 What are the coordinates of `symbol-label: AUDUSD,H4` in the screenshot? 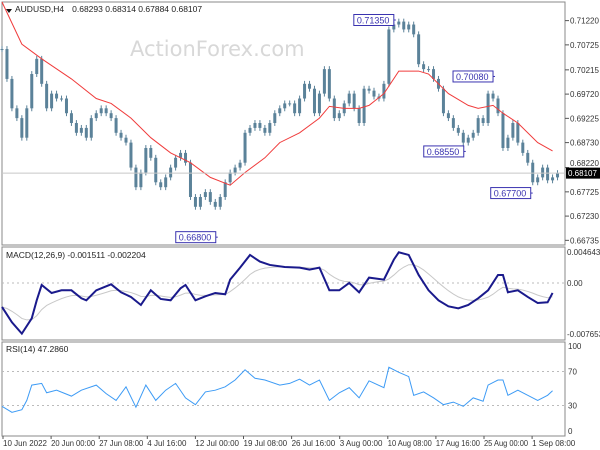 It's located at (39, 9).